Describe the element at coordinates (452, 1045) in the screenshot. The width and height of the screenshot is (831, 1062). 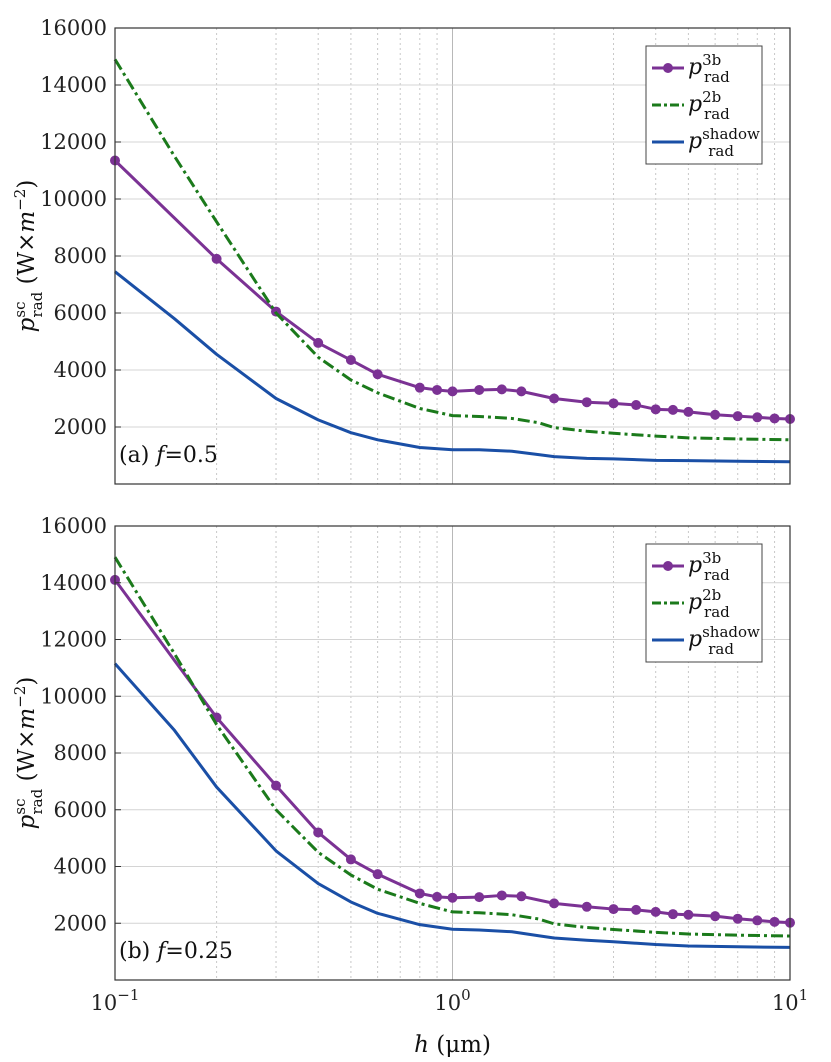
I see `x-axis-title: h (μm)h (μm)` at that location.